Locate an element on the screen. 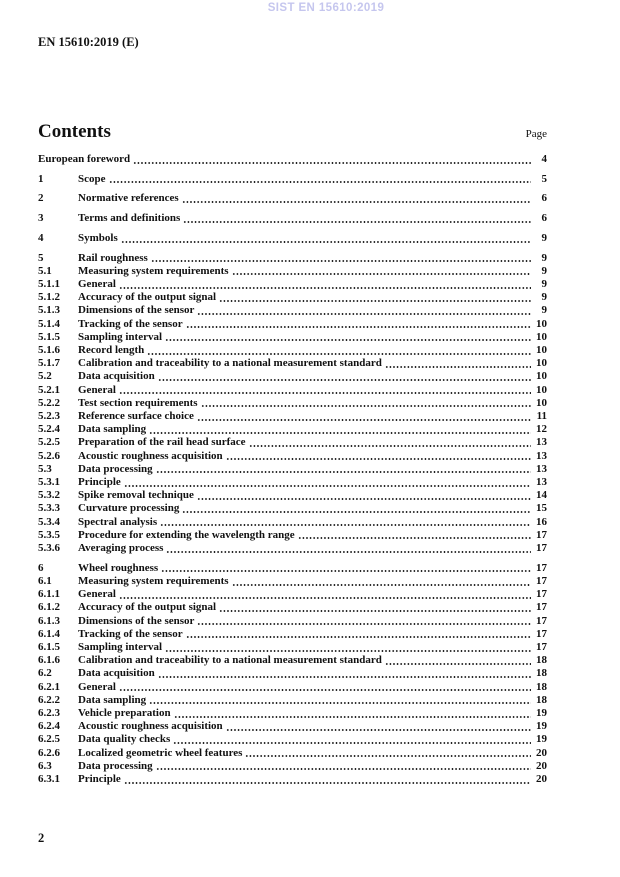  toc-entry-number: 6.2.6 is located at coordinates (49, 752).